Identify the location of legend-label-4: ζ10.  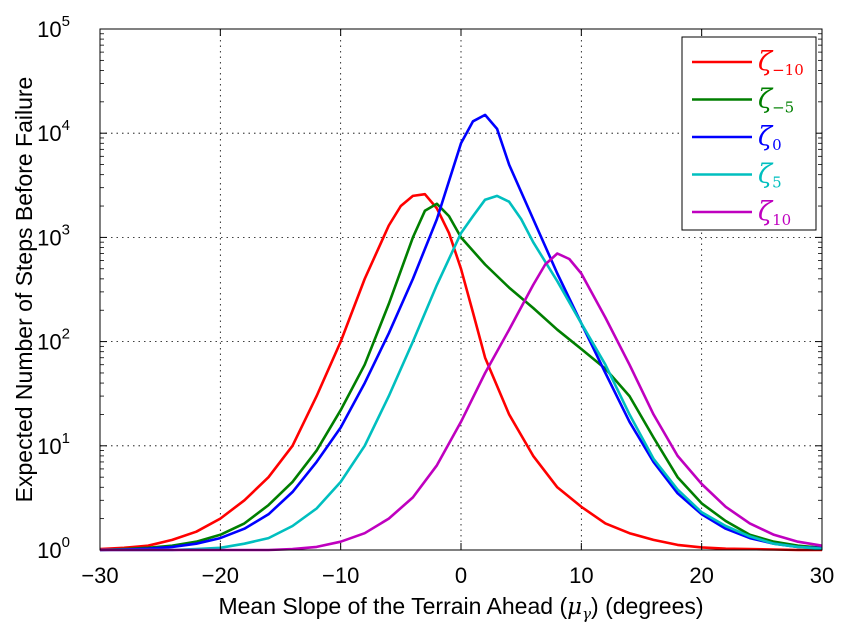
(774, 213).